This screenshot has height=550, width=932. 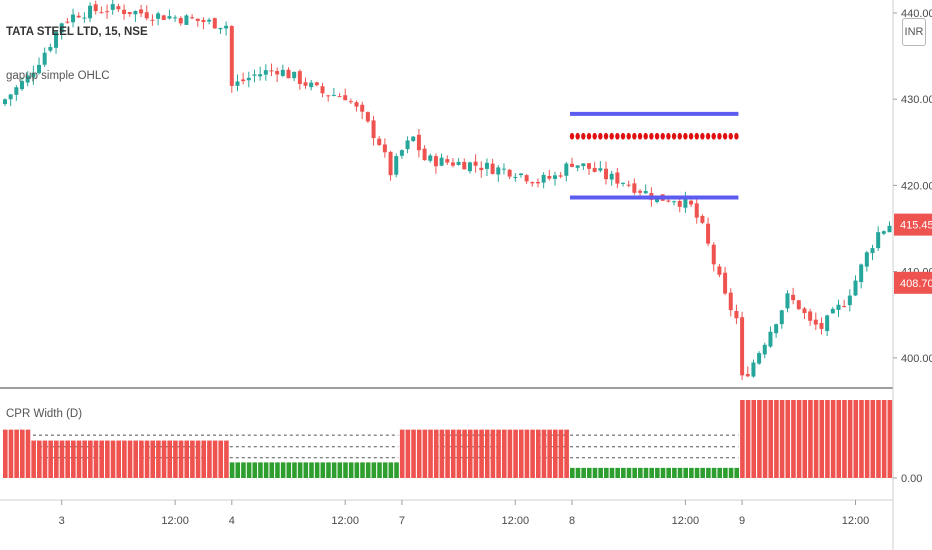 I want to click on indicator-label-gapup: gapup simple OHLC, so click(x=58, y=76).